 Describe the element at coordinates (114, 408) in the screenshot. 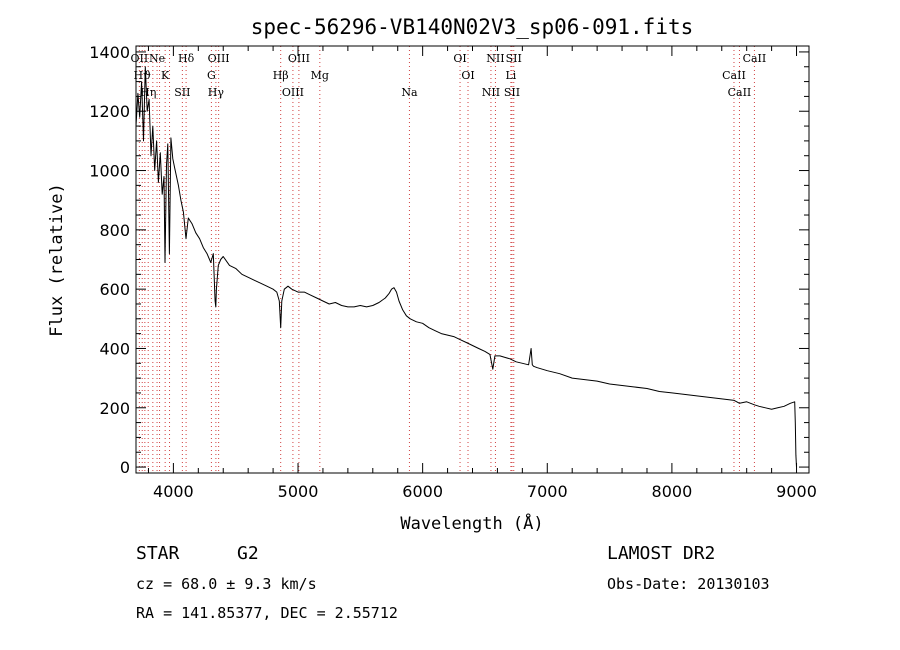

I see `y-tick-label: 200` at that location.